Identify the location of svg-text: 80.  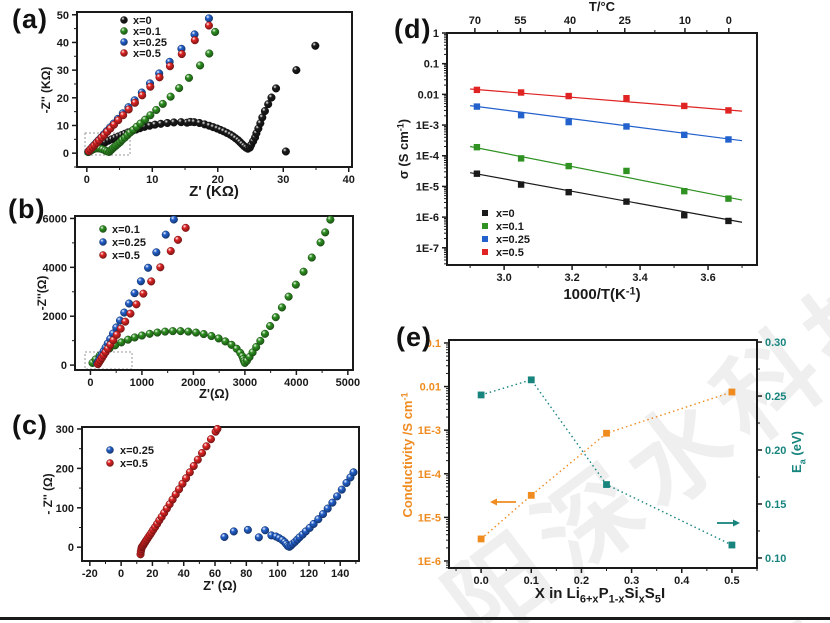
(246, 574).